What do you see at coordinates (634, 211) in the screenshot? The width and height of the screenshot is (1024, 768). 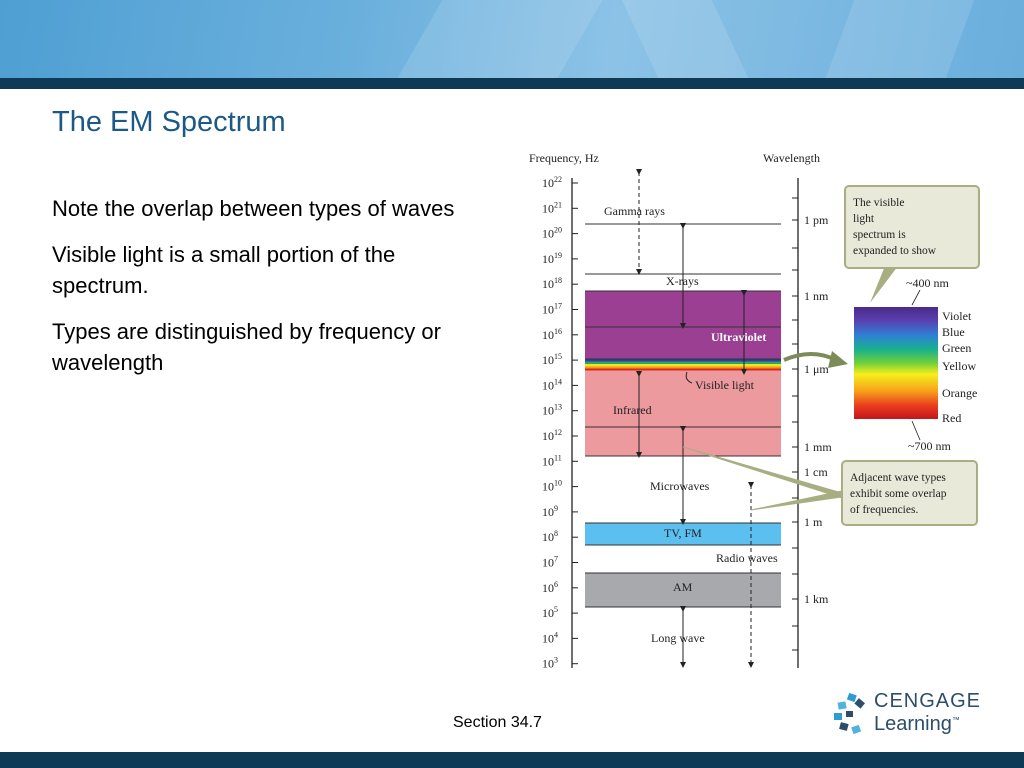 I see `gamma-rays-label: Gamma rays` at bounding box center [634, 211].